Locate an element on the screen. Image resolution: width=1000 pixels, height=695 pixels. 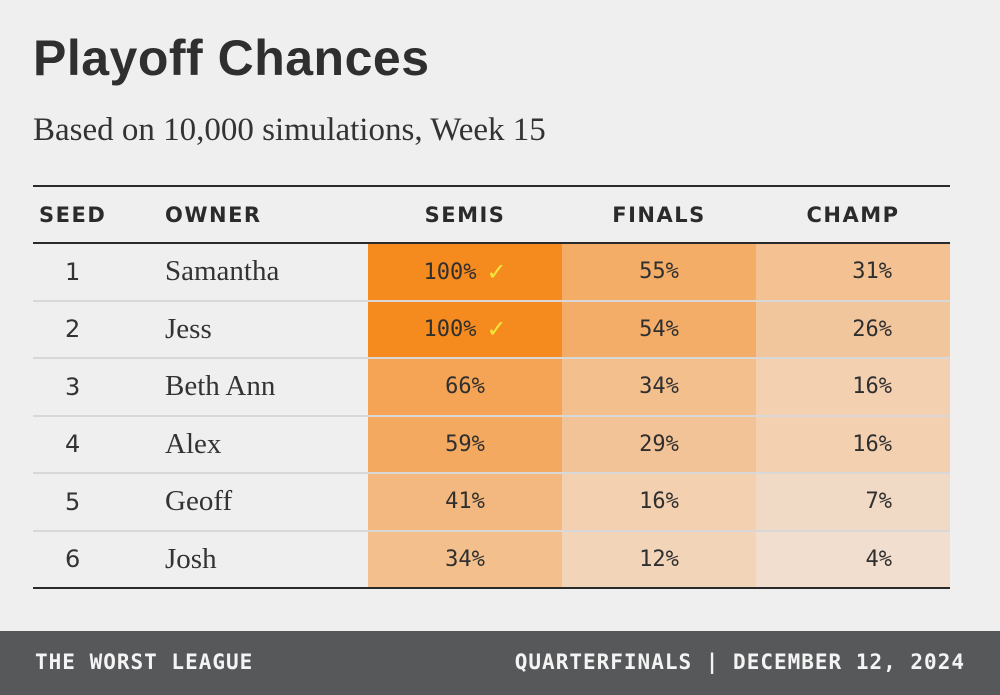
column-header-finals: FINALS is located at coordinates (659, 214).